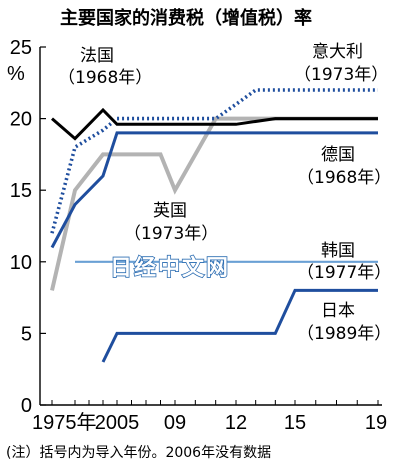 This screenshot has height=469, width=400. I want to click on label-japan: 日本, so click(338, 311).